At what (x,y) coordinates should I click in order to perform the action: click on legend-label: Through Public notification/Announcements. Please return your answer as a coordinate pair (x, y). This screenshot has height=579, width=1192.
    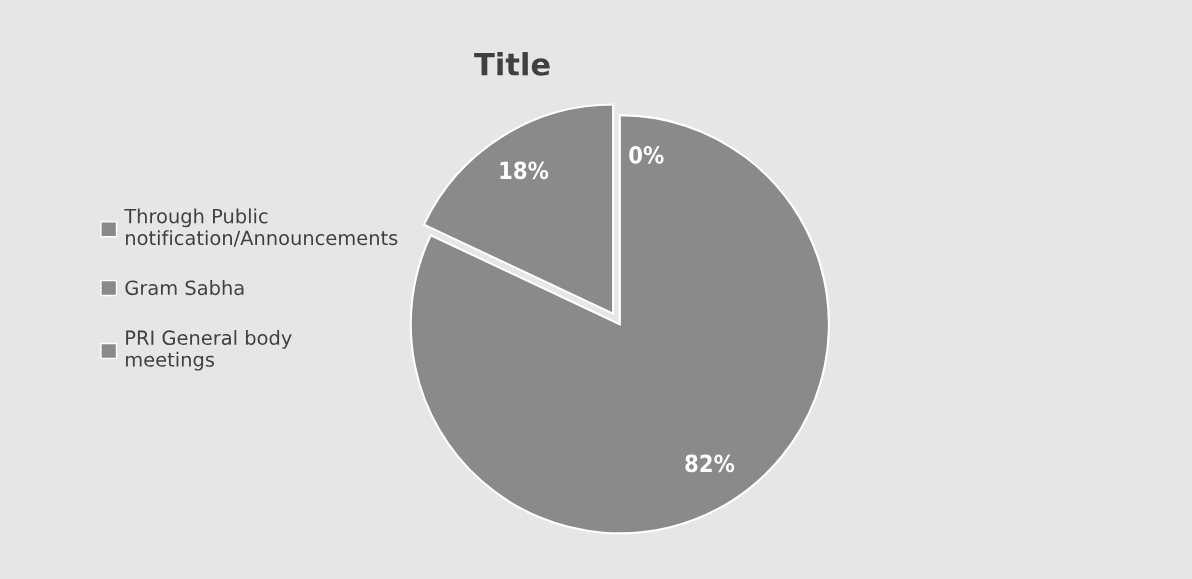
    Looking at the image, I should click on (261, 227).